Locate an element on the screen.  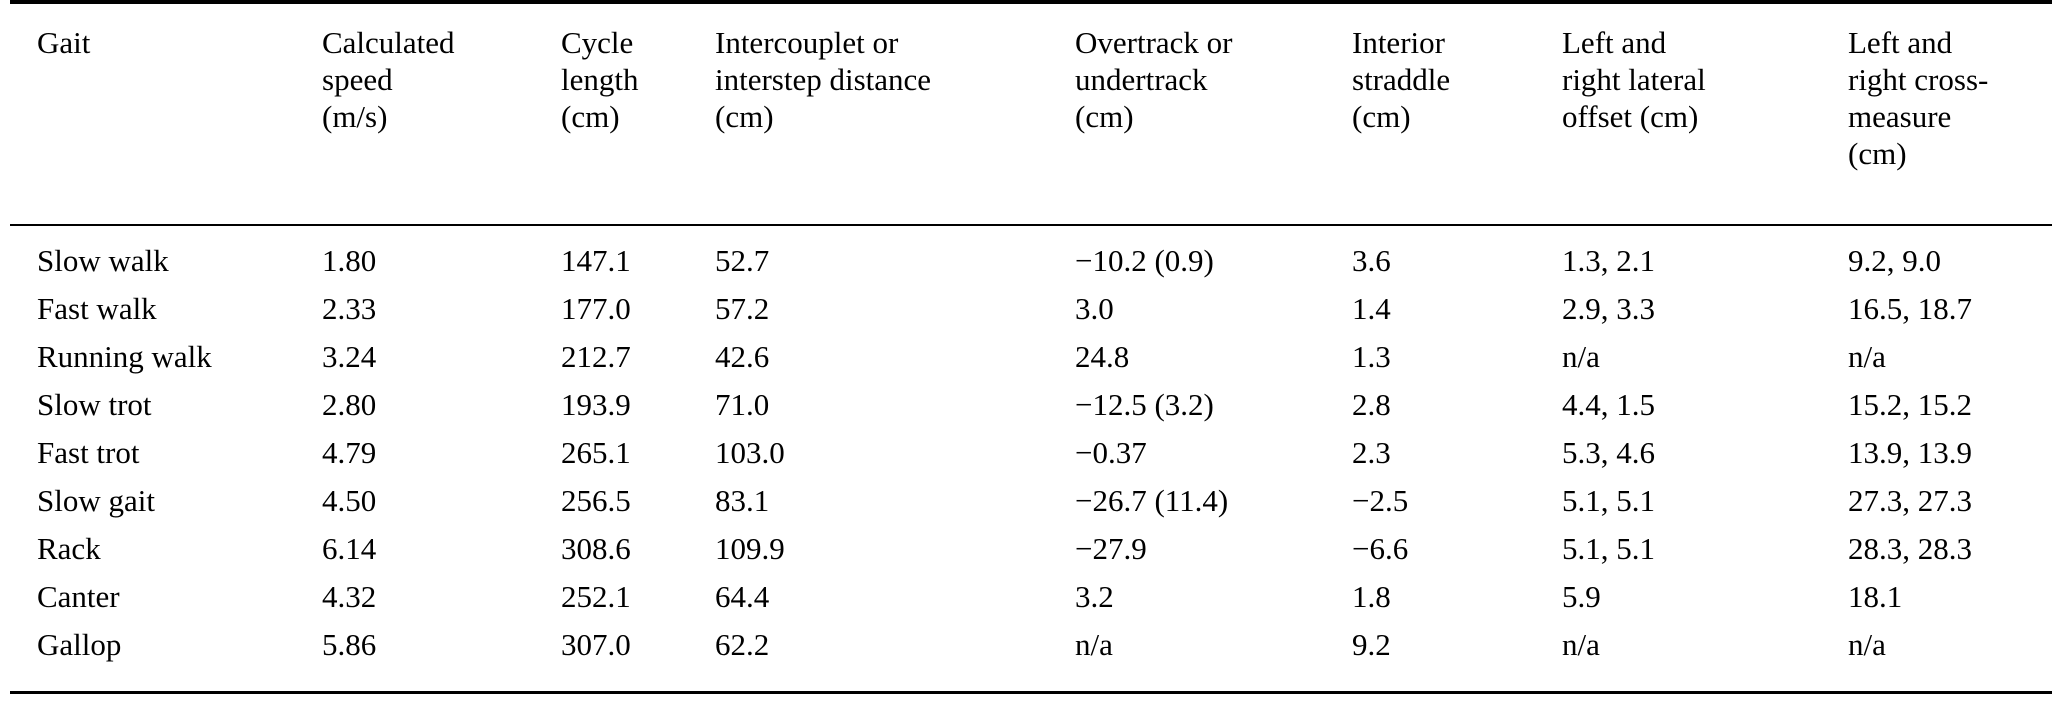
data-cell: 6.14 is located at coordinates (349, 548).